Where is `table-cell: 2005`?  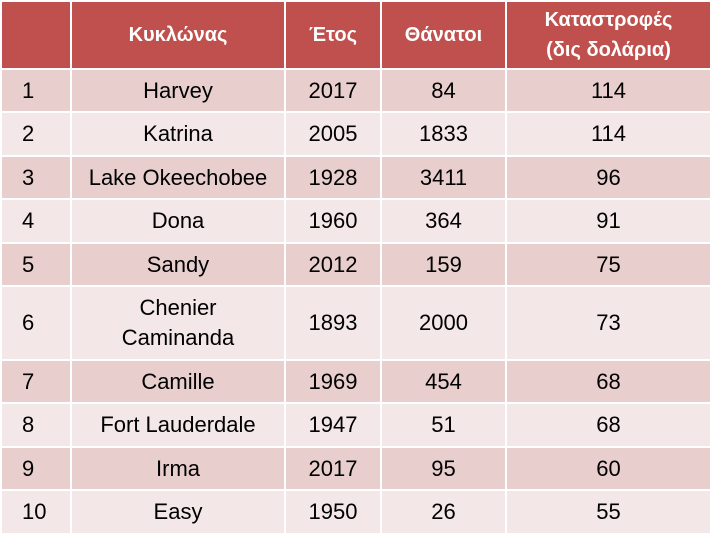 table-cell: 2005 is located at coordinates (333, 134).